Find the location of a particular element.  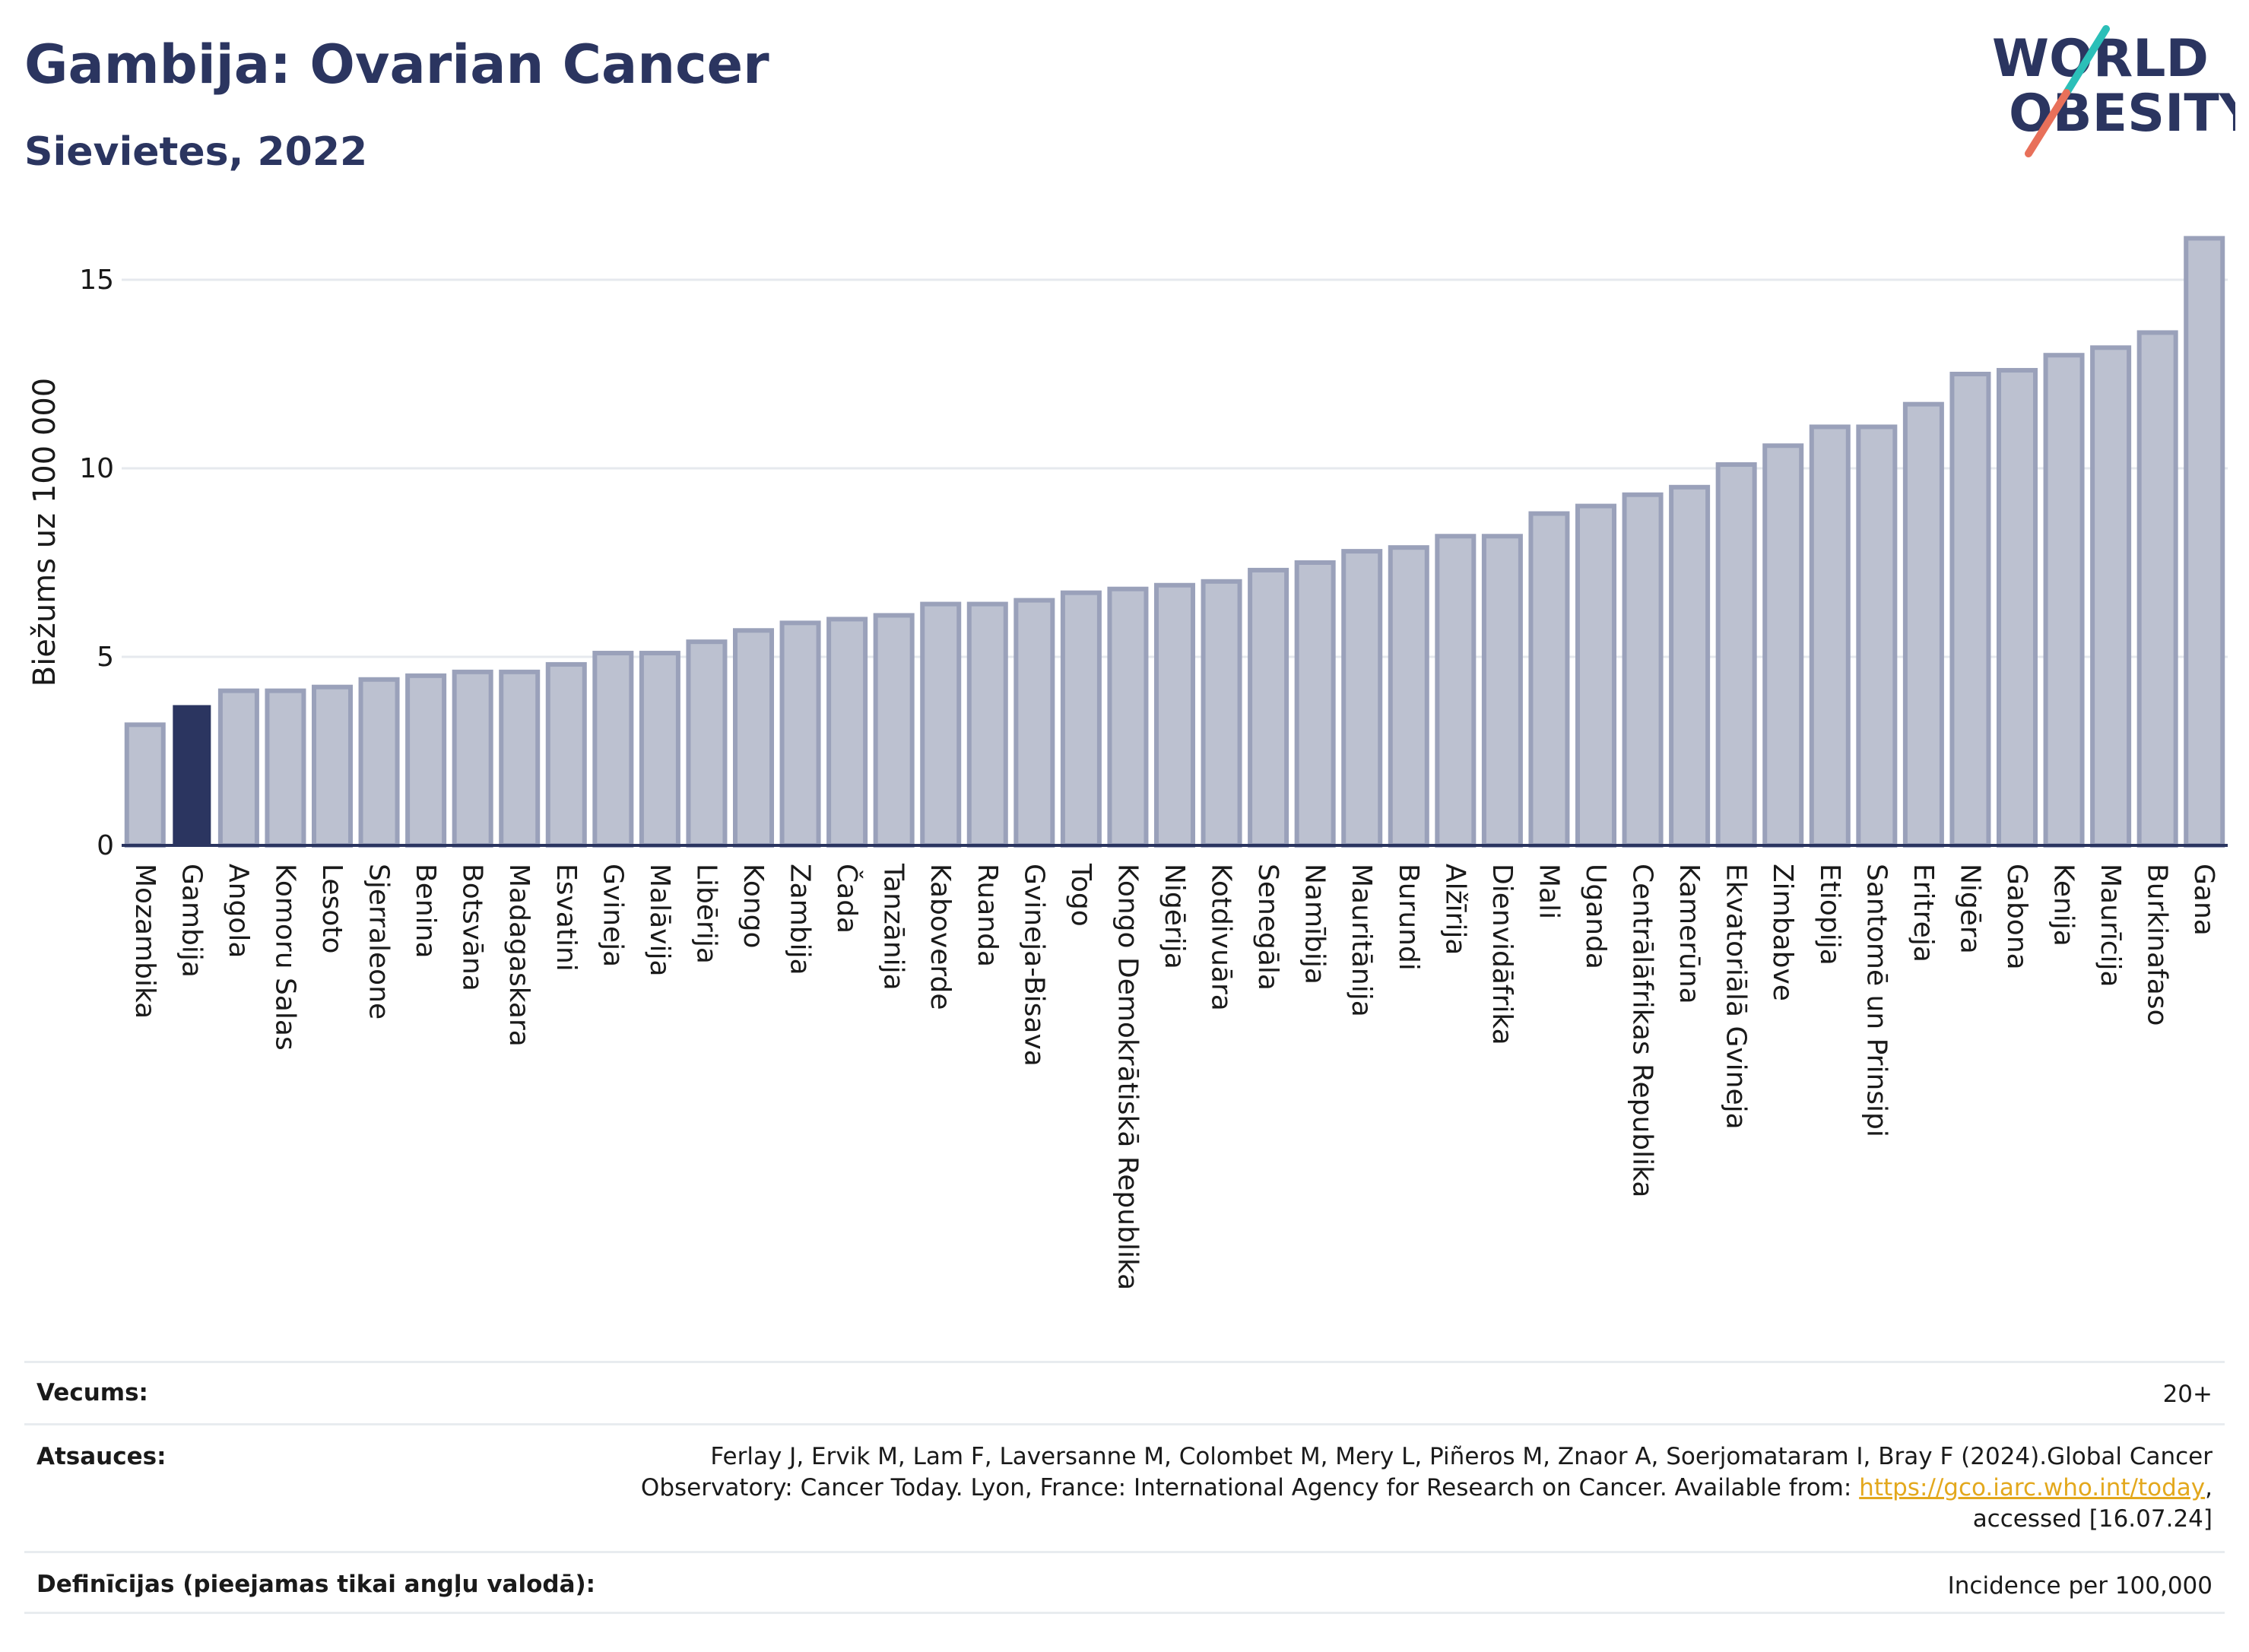

y-tick-label: 15 is located at coordinates (96, 280).